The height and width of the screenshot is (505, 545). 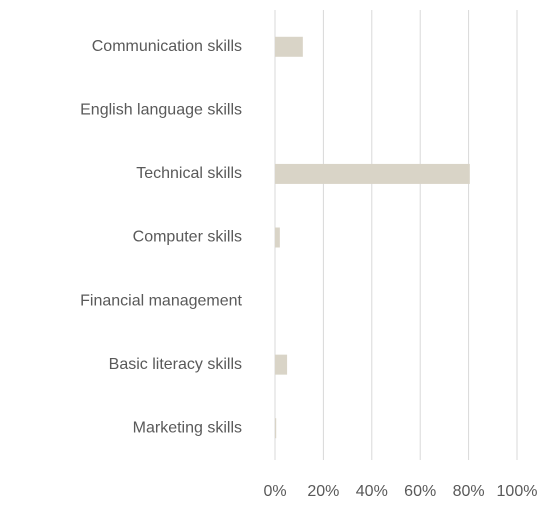 What do you see at coordinates (274, 491) in the screenshot?
I see `x-tick-label: 0%` at bounding box center [274, 491].